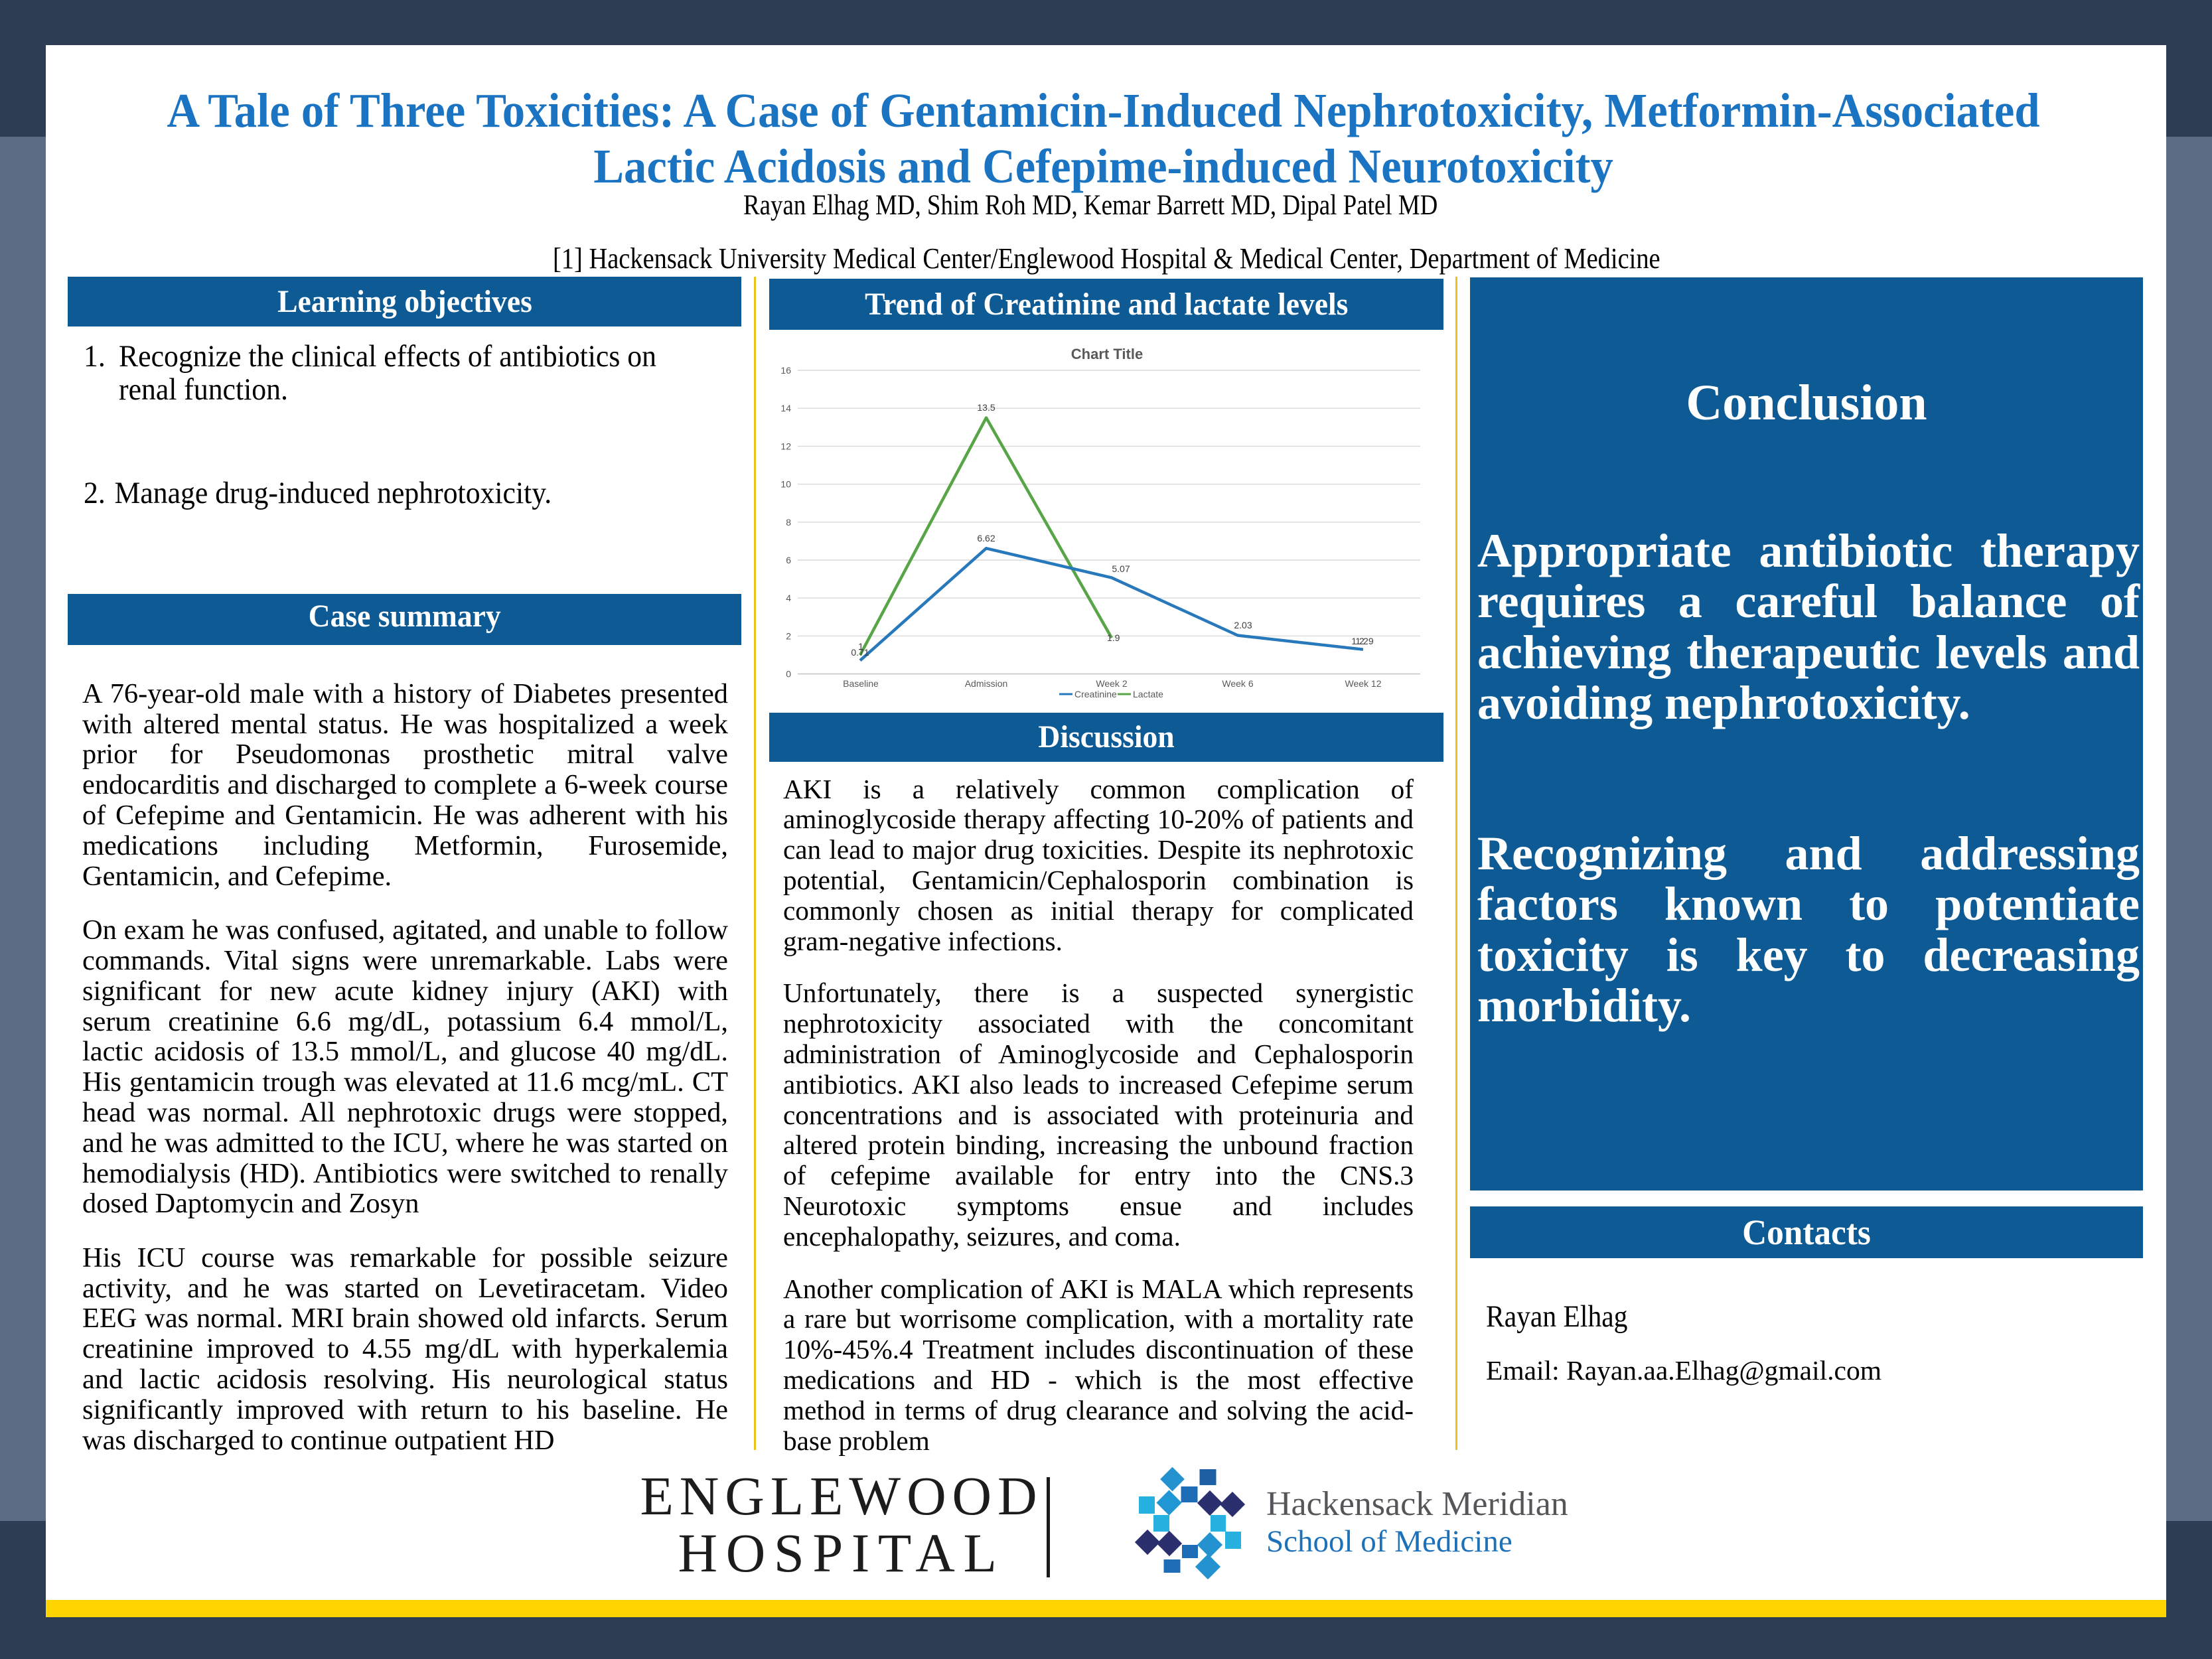  What do you see at coordinates (788, 674) in the screenshot?
I see `svg-text: 0` at bounding box center [788, 674].